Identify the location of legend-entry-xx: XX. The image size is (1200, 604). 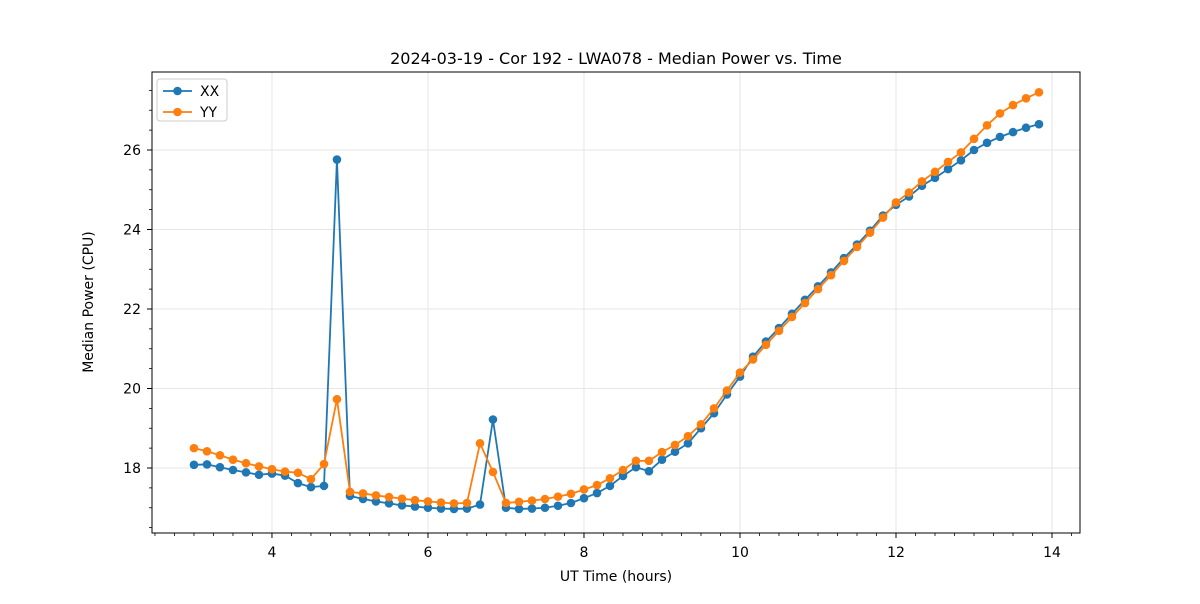
(191, 92).